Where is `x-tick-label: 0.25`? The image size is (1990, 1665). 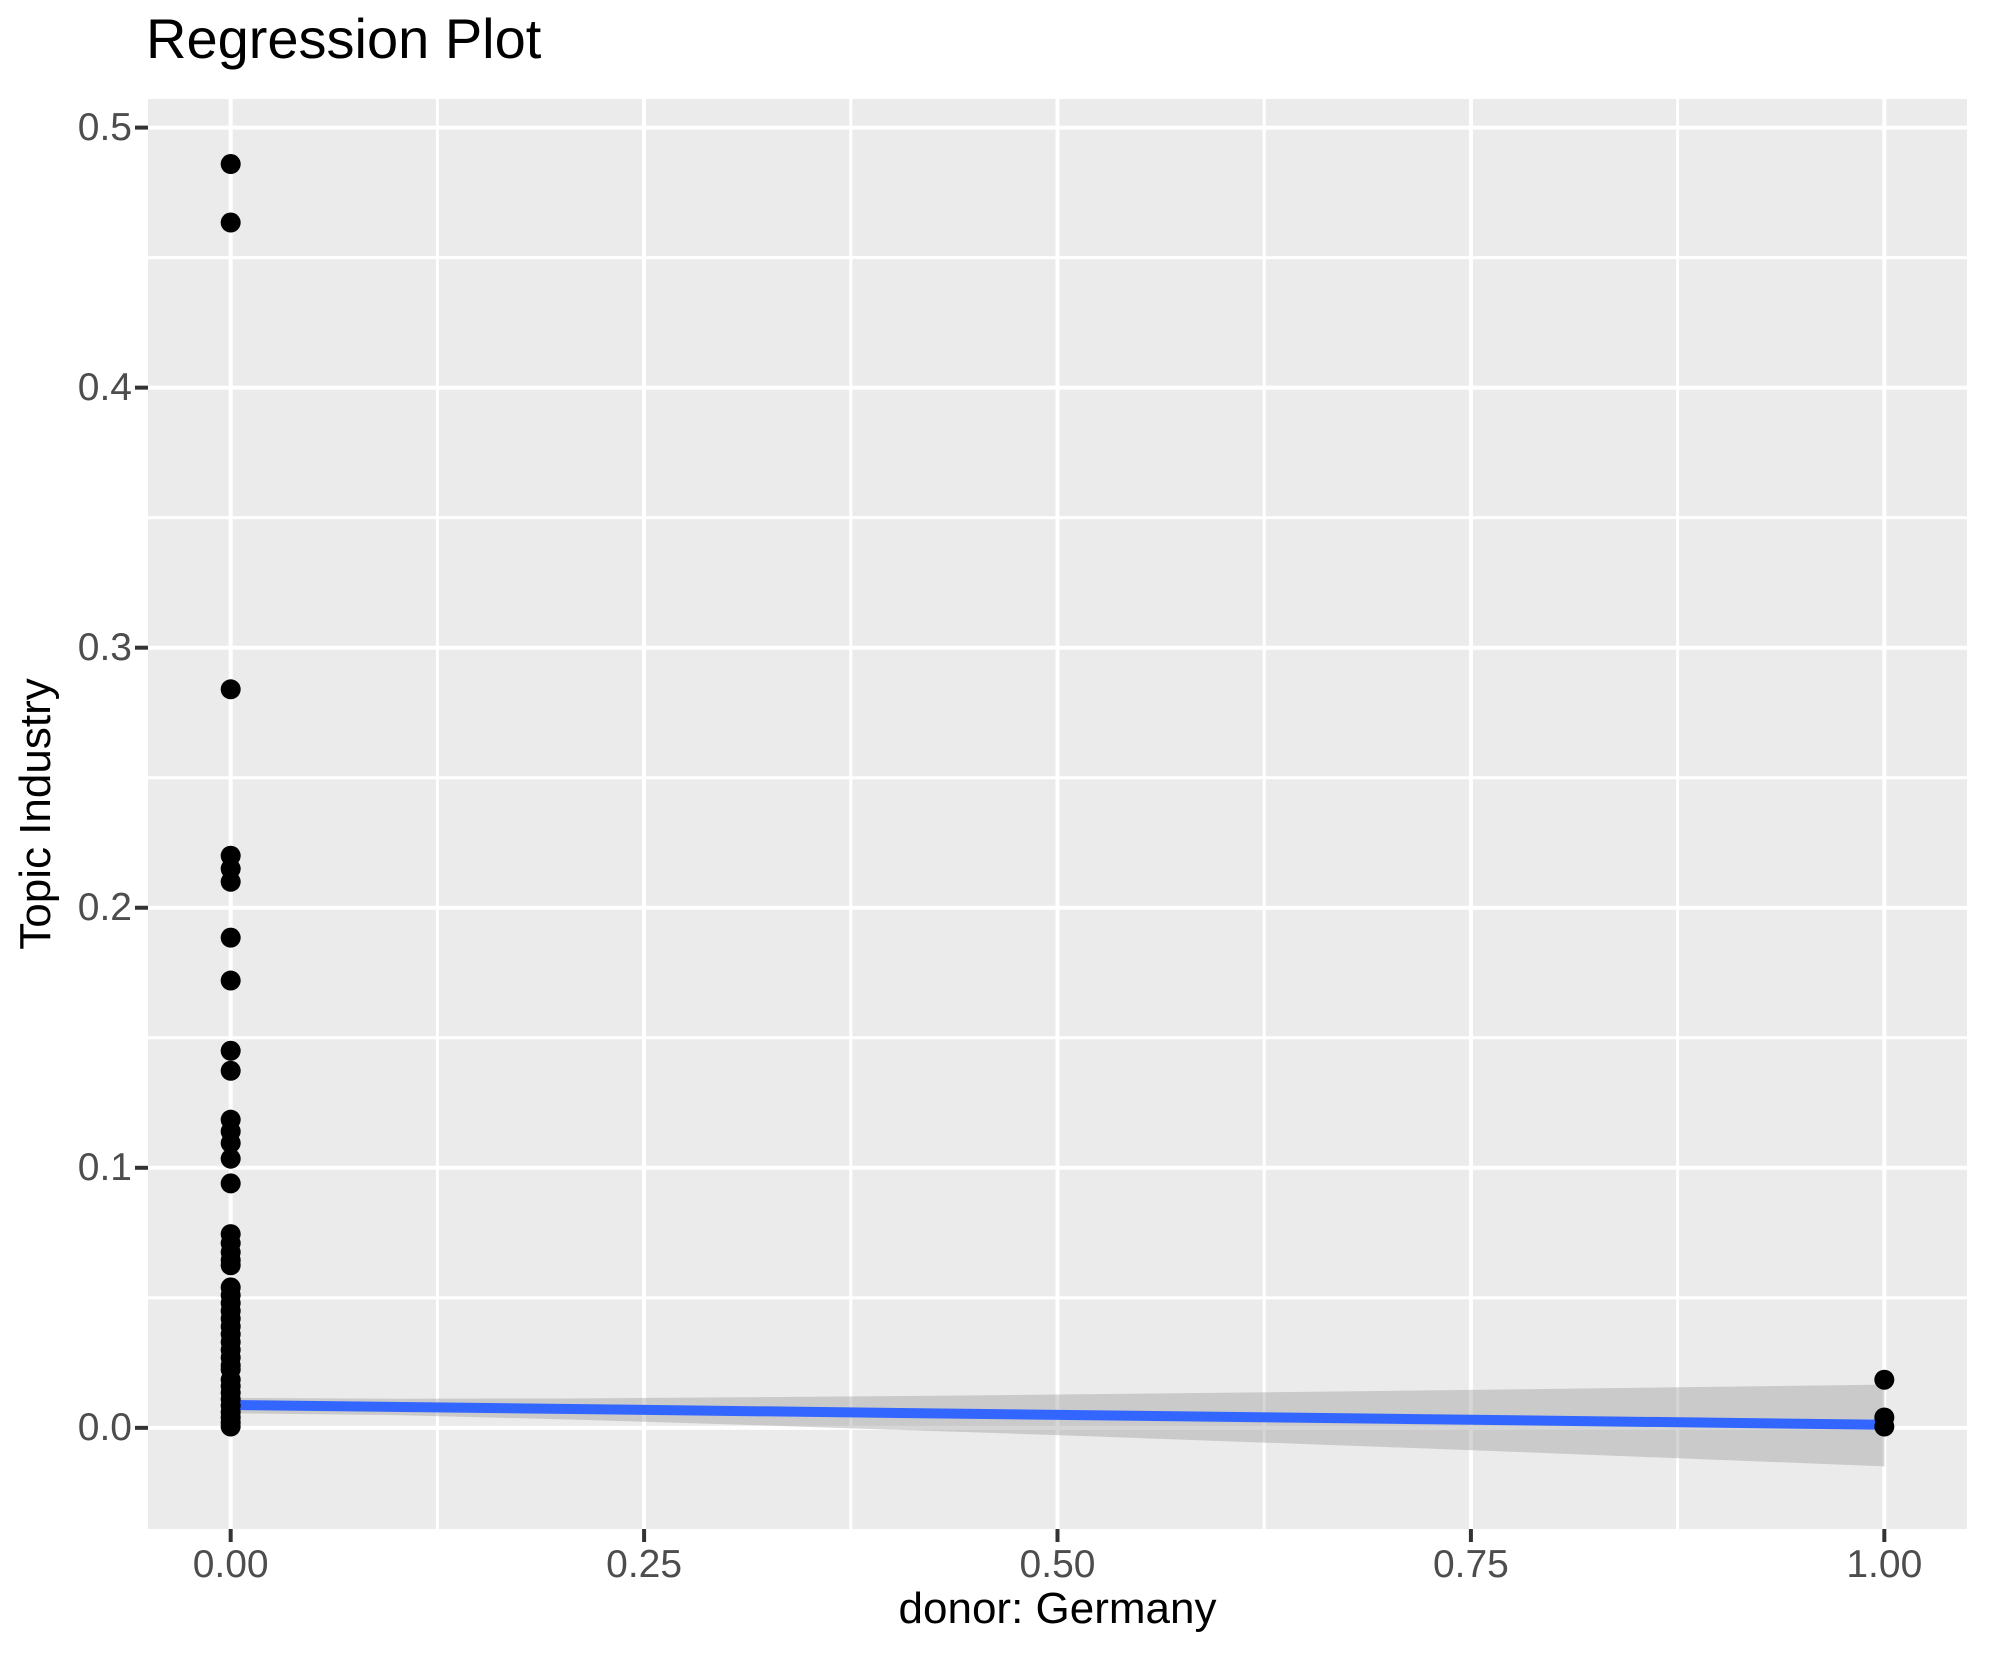 x-tick-label: 0.25 is located at coordinates (644, 1564).